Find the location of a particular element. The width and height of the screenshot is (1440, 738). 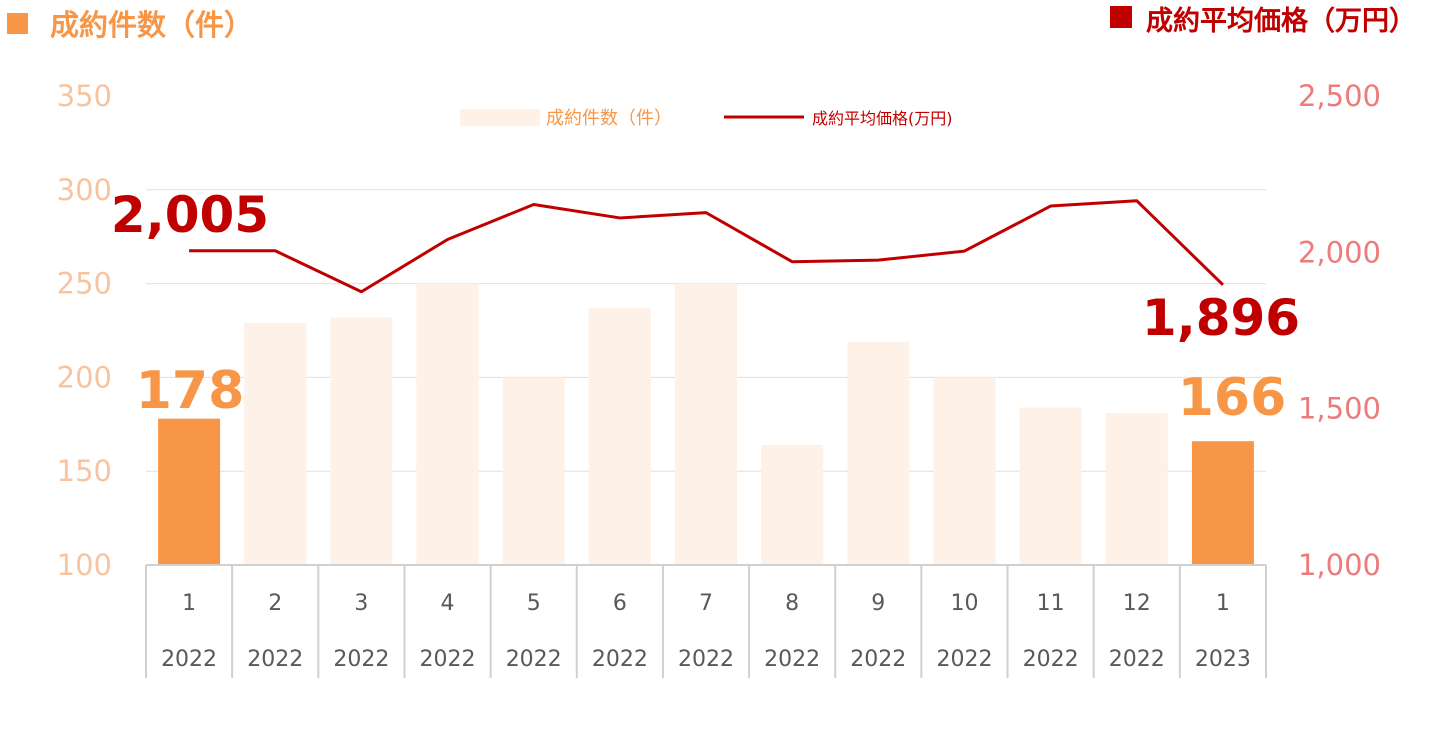

legend: 成約件数（件） 成約平均価格(万円) is located at coordinates (706, 118).